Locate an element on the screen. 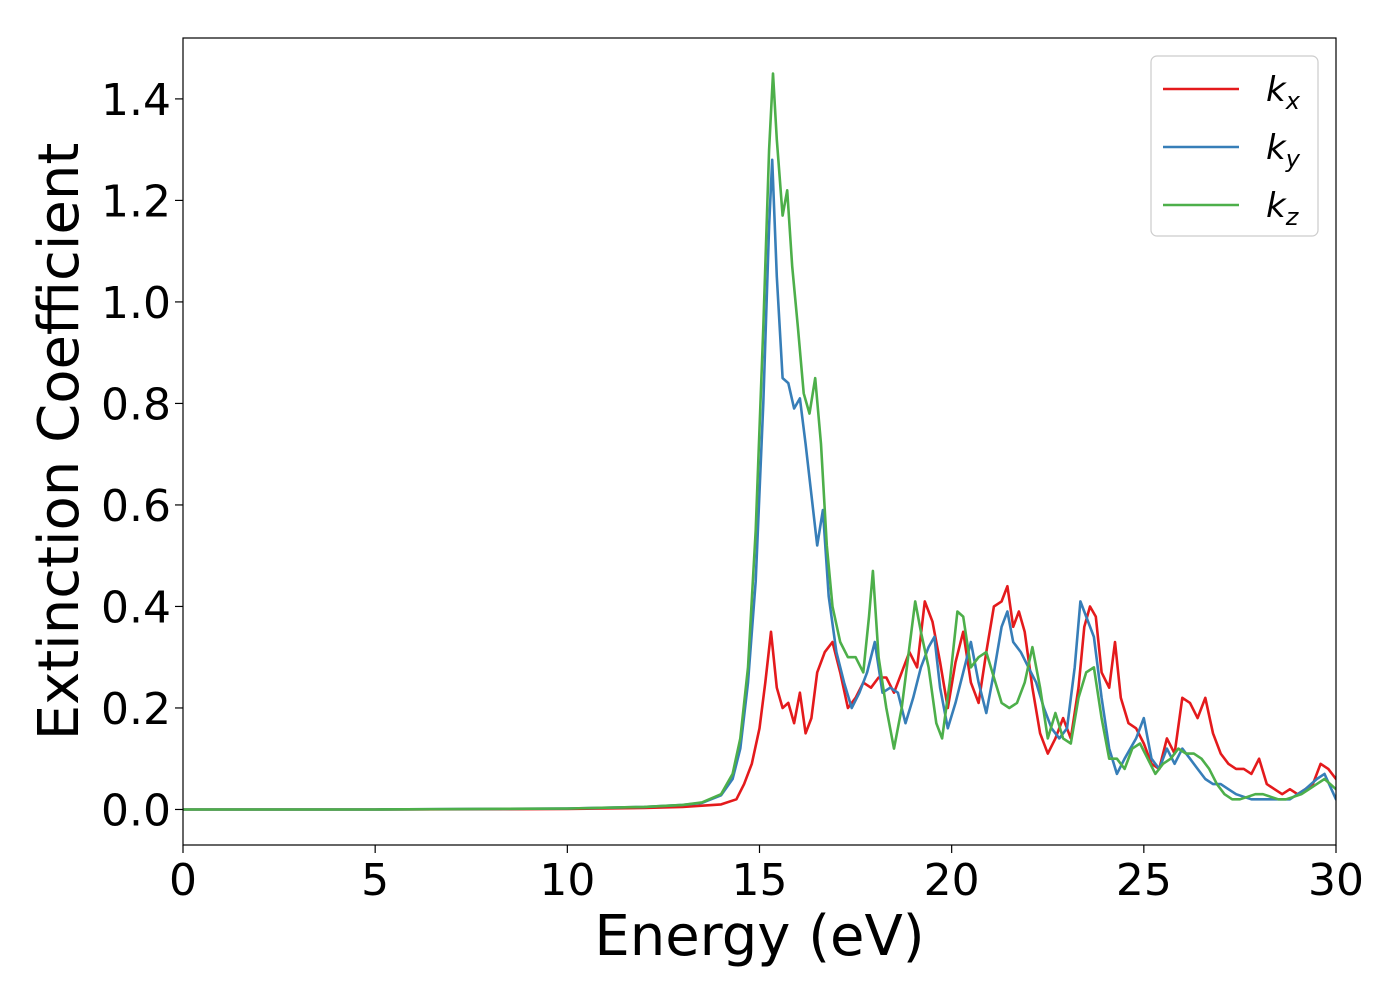 The height and width of the screenshot is (1000, 1400). legend-label-y: ky is located at coordinates (1283, 150).